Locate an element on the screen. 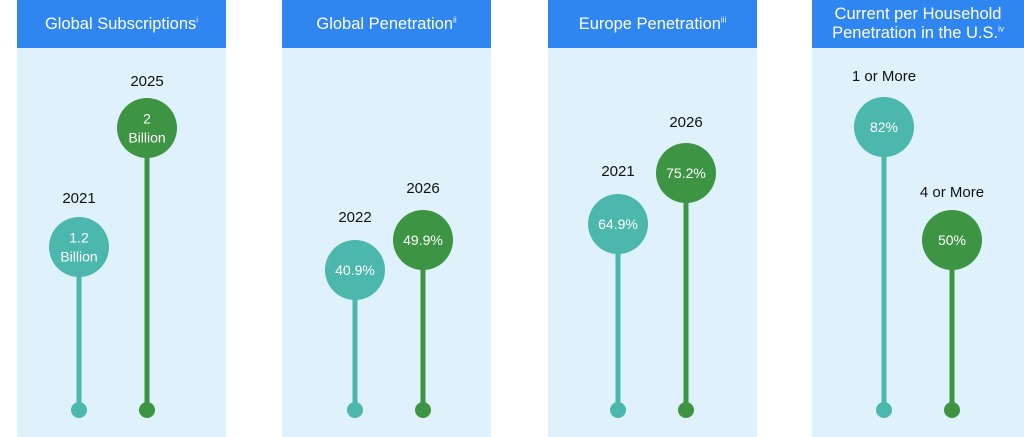 This screenshot has height=437, width=1024. lollipop-1-or-more: 82% 1 or More is located at coordinates (884, 243).